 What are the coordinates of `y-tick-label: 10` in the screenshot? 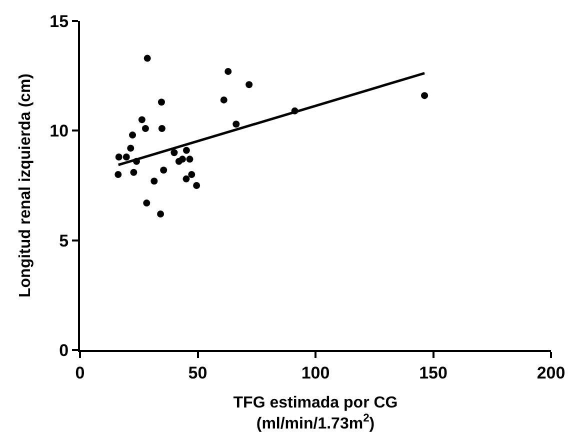 It's located at (59, 131).